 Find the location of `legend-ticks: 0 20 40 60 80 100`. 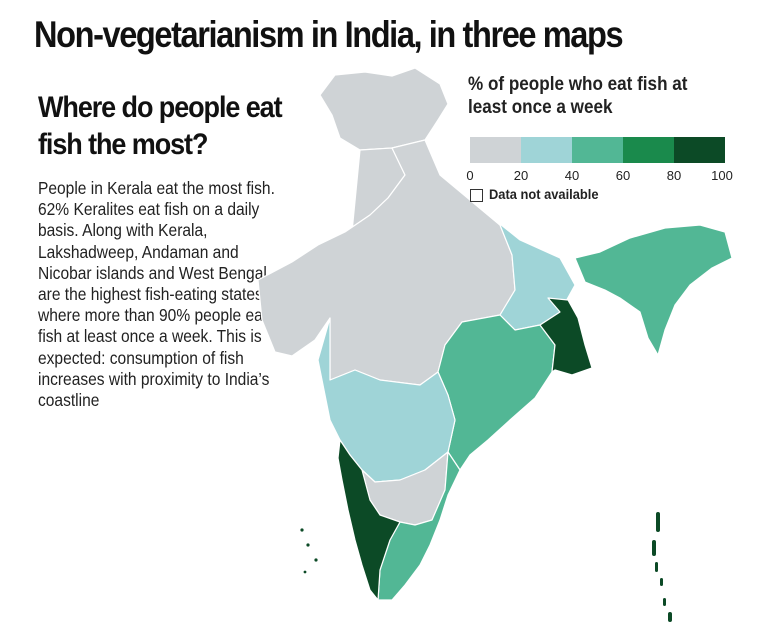

legend-ticks: 0 20 40 60 80 100 is located at coordinates (599, 176).